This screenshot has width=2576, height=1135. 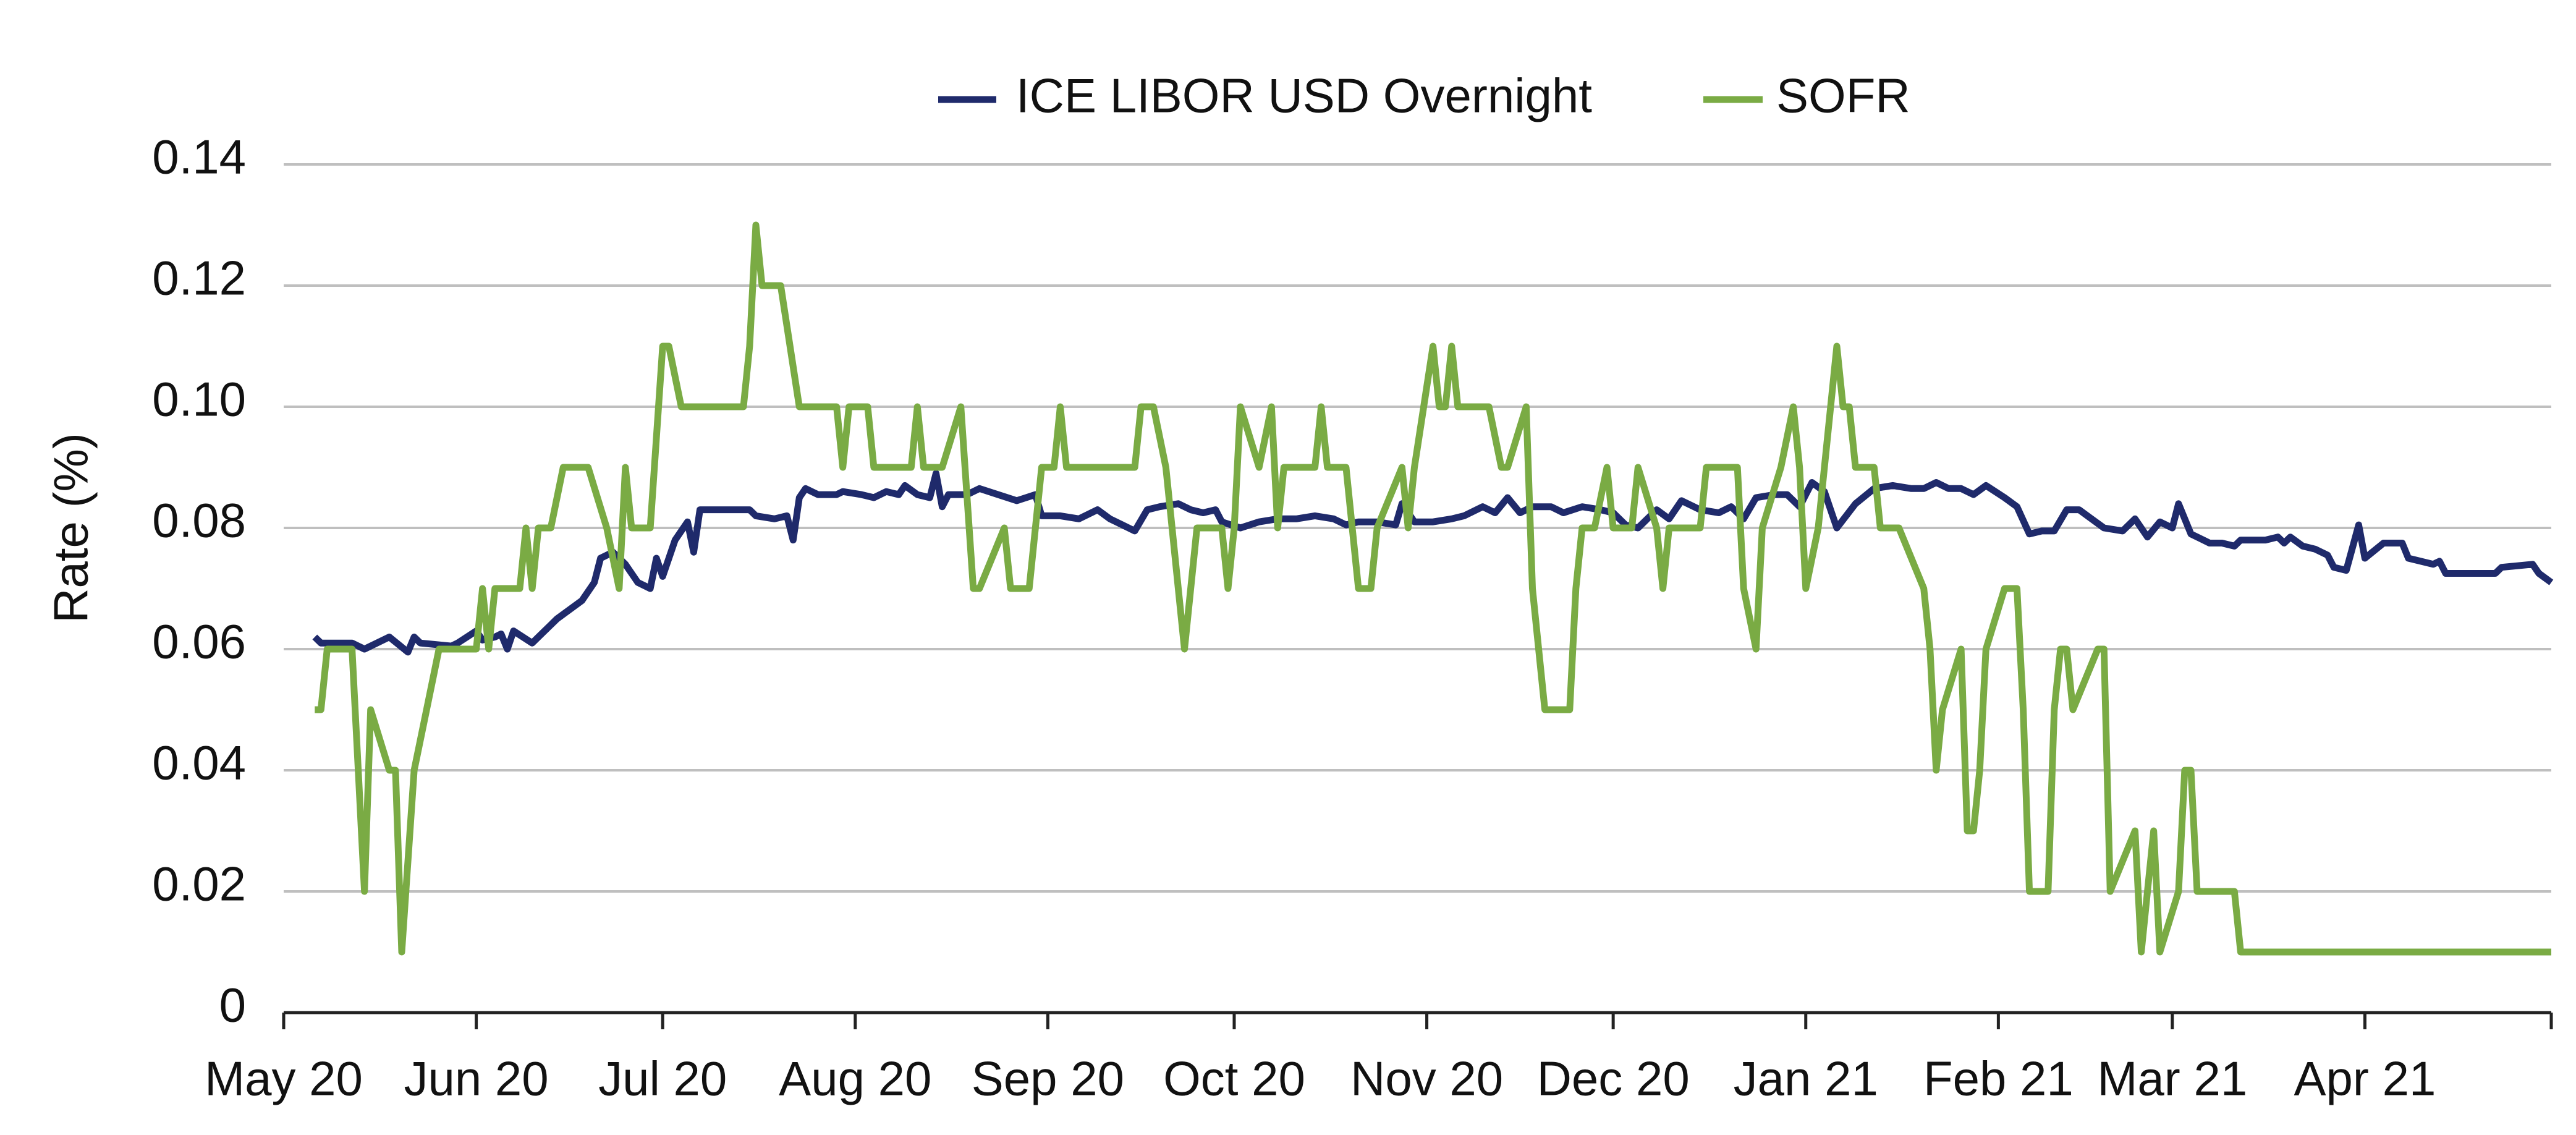 I want to click on x-tick-label: Jun 20, so click(x=476, y=1079).